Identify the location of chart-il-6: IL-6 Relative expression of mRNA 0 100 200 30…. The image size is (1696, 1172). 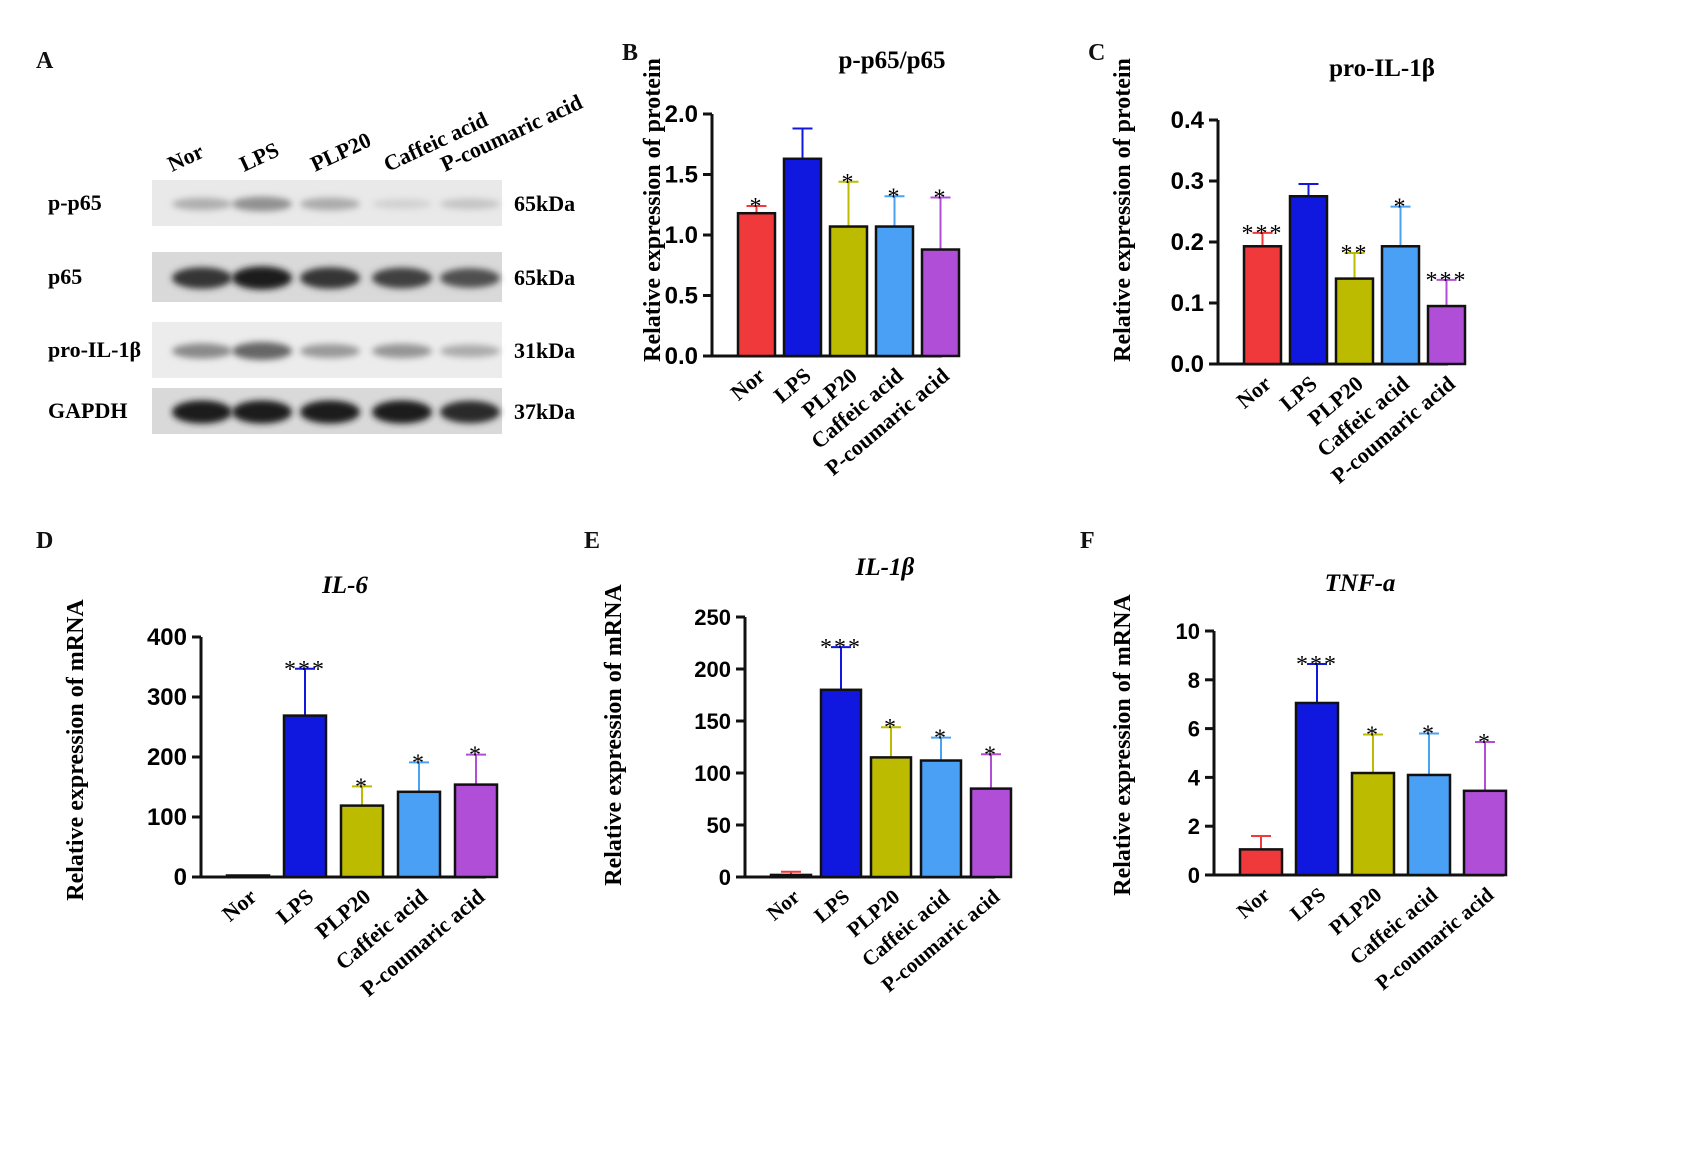
(281, 786).